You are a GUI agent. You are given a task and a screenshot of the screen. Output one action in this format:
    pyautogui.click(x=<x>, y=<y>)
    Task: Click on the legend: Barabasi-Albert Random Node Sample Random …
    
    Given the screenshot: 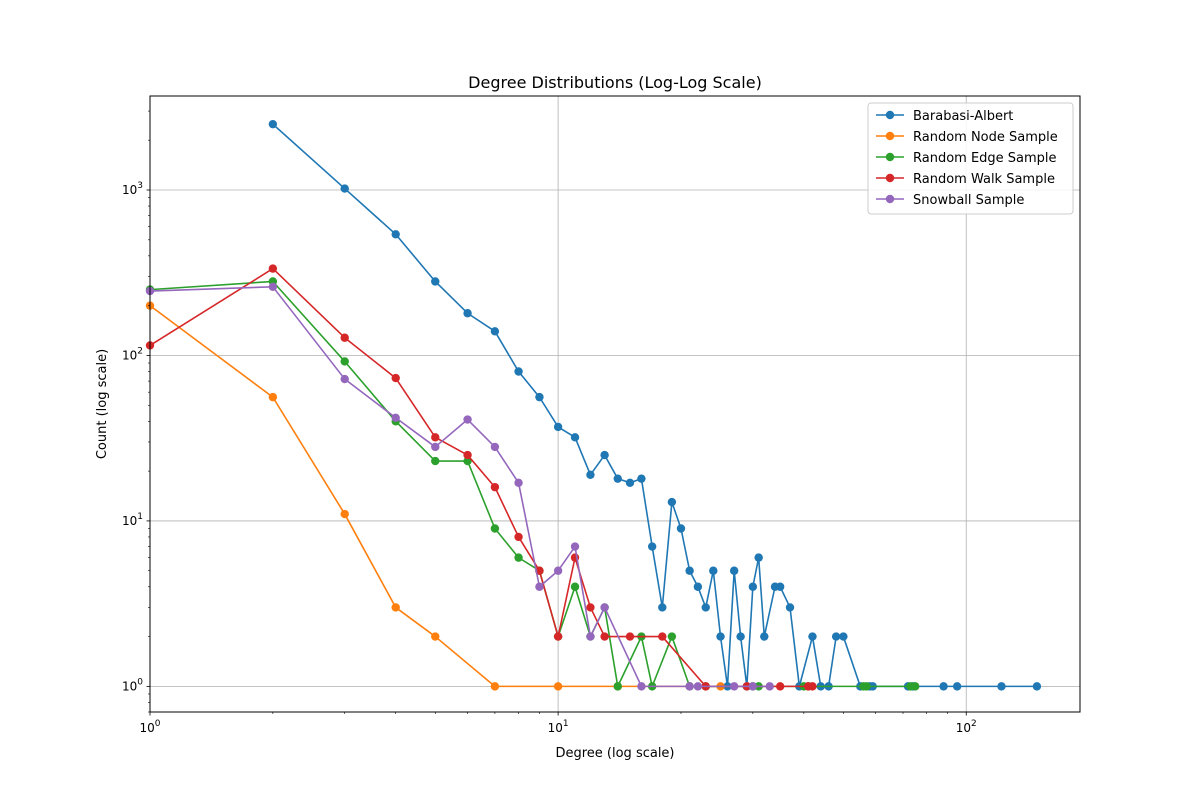 What is the action you would take?
    pyautogui.click(x=970, y=158)
    